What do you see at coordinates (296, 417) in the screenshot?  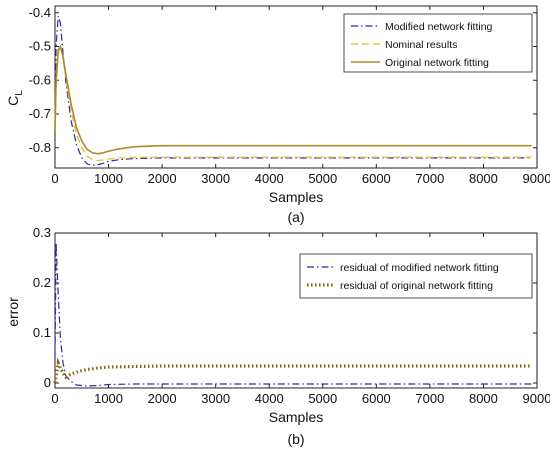 I see `panel-b-x-axis-label: Samples` at bounding box center [296, 417].